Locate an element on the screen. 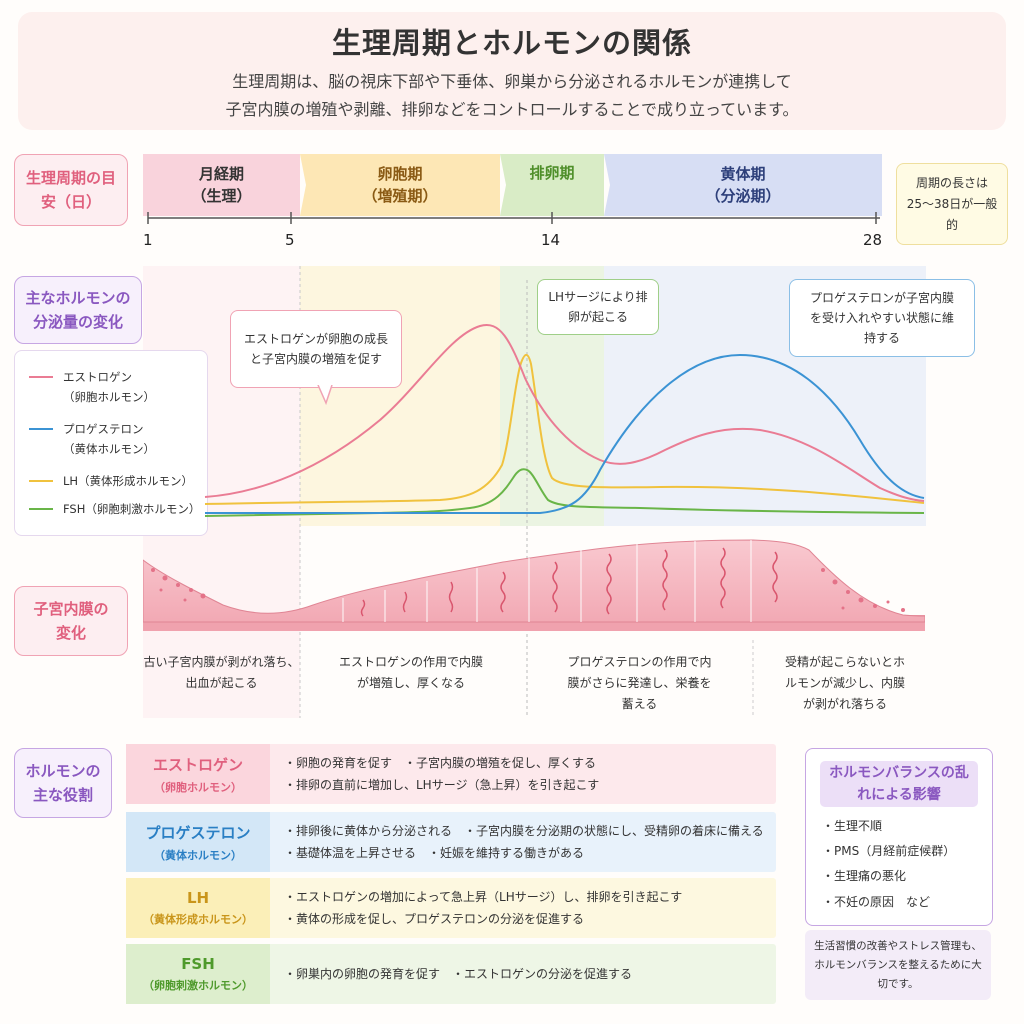  callout-progesterone: プロゲステロンが子宮内膜を受け入れやすい状態に維持する is located at coordinates (882, 318).